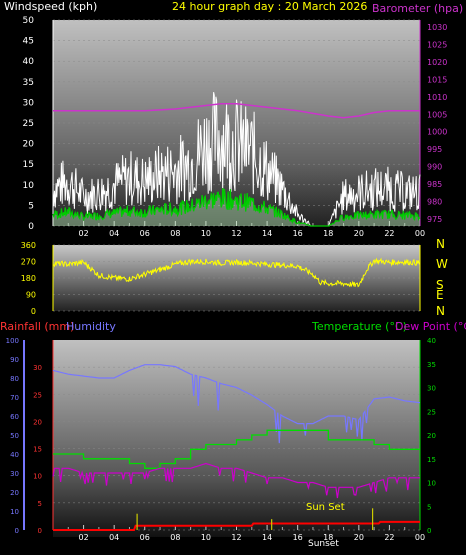 This screenshot has width=466, height=555. I want to click on rain-y-tick: 30, so click(37, 368).